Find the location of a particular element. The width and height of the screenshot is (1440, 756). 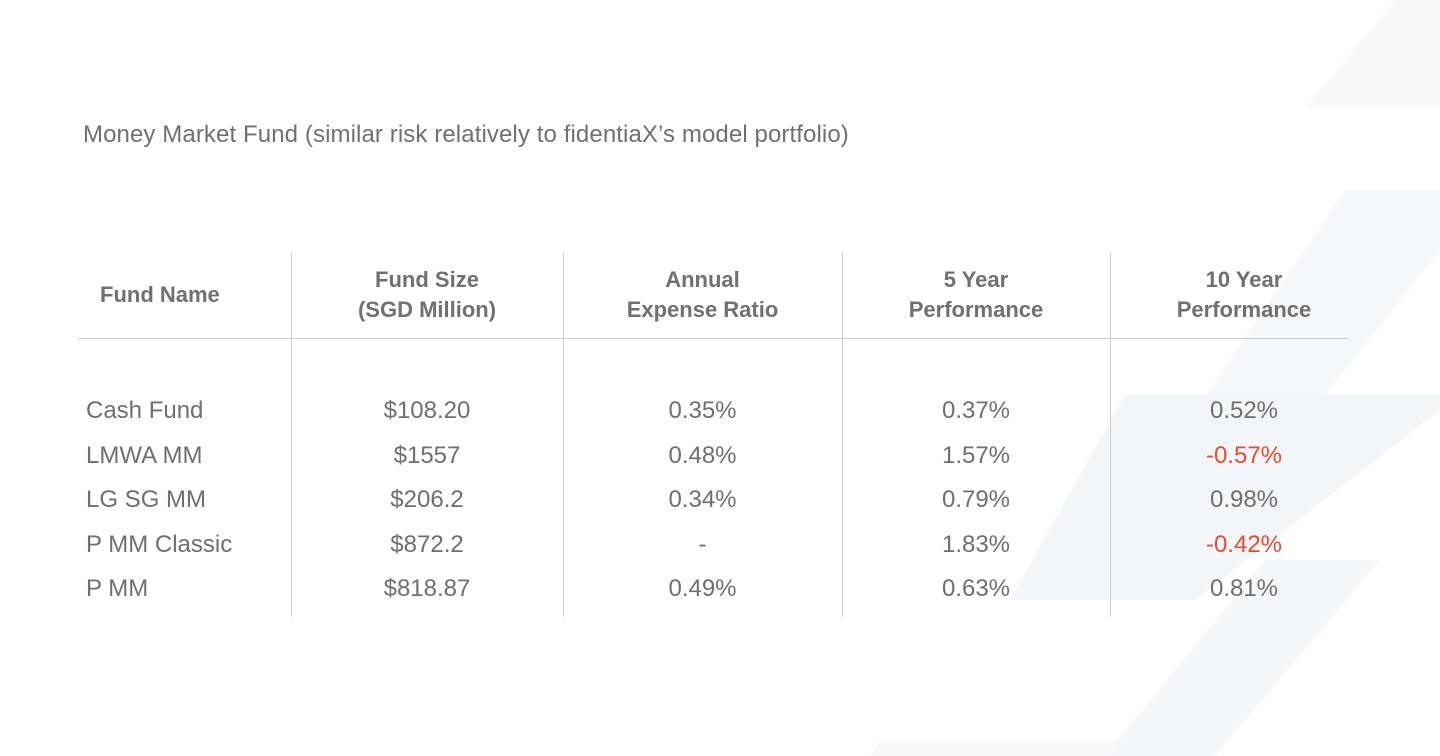

cell-fund-name: P MM Classic is located at coordinates (159, 544).